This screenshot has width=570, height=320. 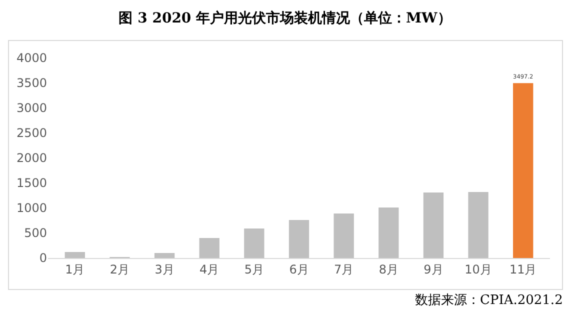 I want to click on x-tick-label: 8月, so click(x=388, y=269).